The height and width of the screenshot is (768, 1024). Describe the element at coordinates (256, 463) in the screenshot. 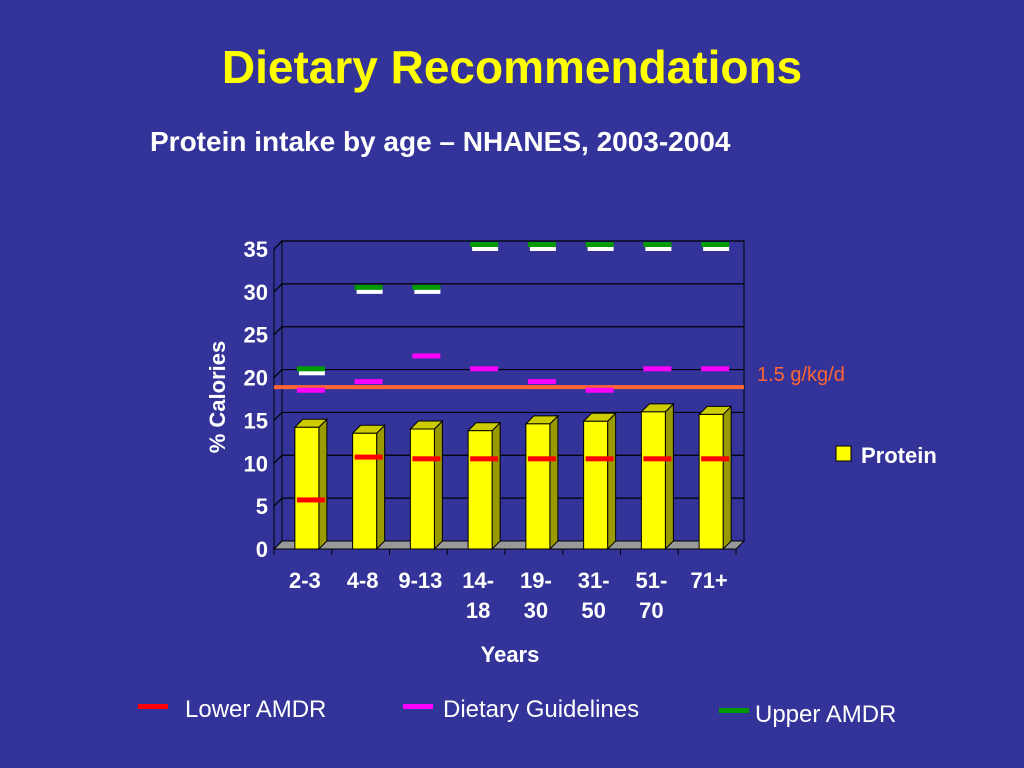

I see `y-tick-label: 10` at that location.